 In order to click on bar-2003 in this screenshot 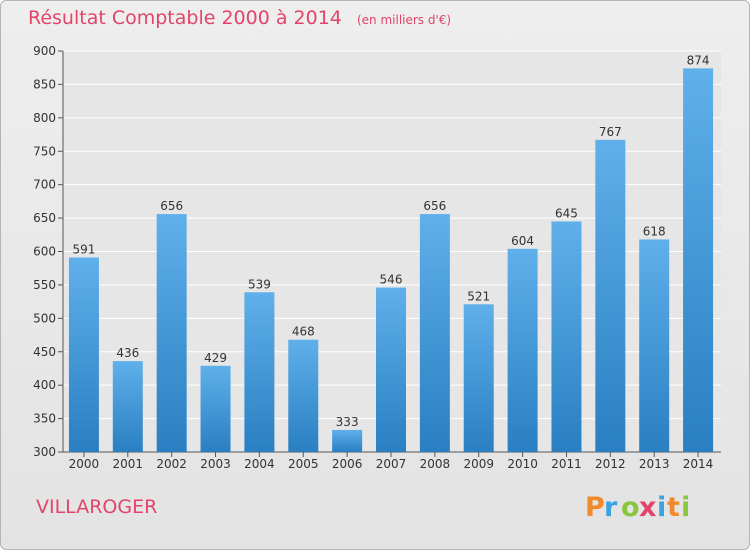, I will do `click(215, 408)`.